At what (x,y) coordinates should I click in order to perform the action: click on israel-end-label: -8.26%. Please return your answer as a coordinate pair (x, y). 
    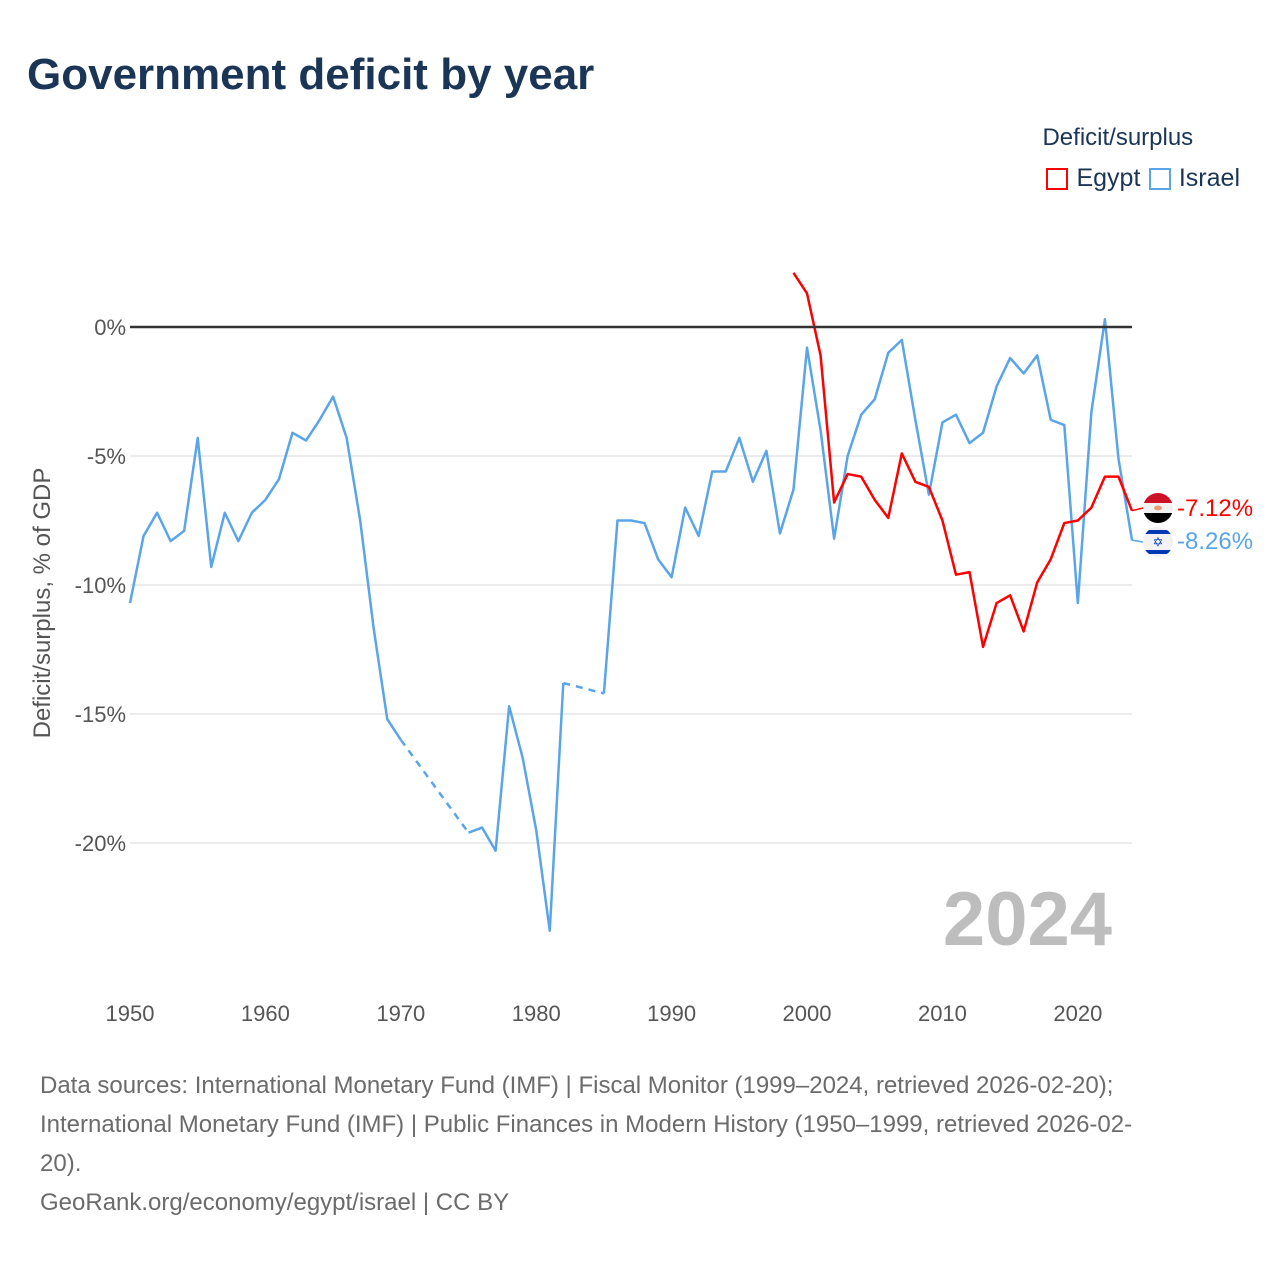
    Looking at the image, I should click on (1215, 541).